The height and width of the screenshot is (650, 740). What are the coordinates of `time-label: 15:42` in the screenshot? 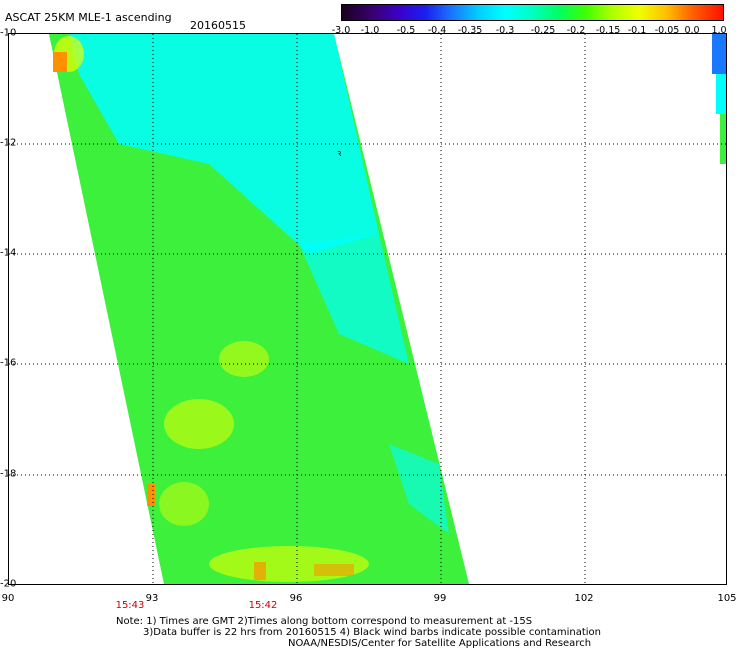 It's located at (263, 605).